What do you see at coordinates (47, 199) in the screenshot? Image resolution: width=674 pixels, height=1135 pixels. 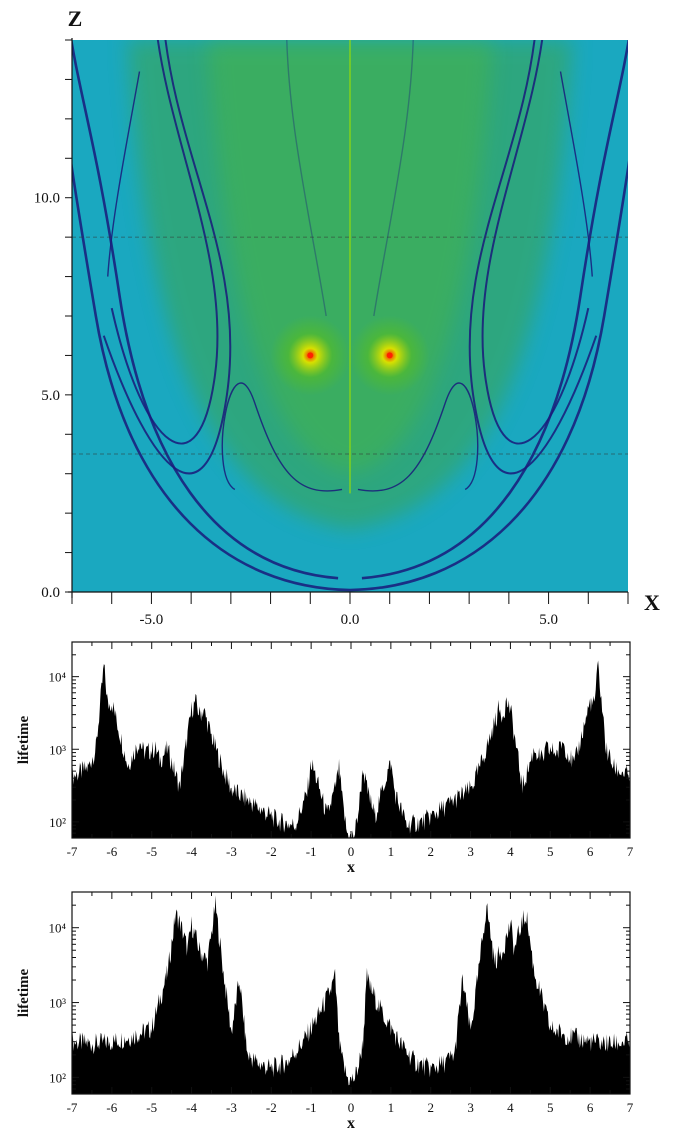 I see `y-tick-label: 10.0` at bounding box center [47, 199].